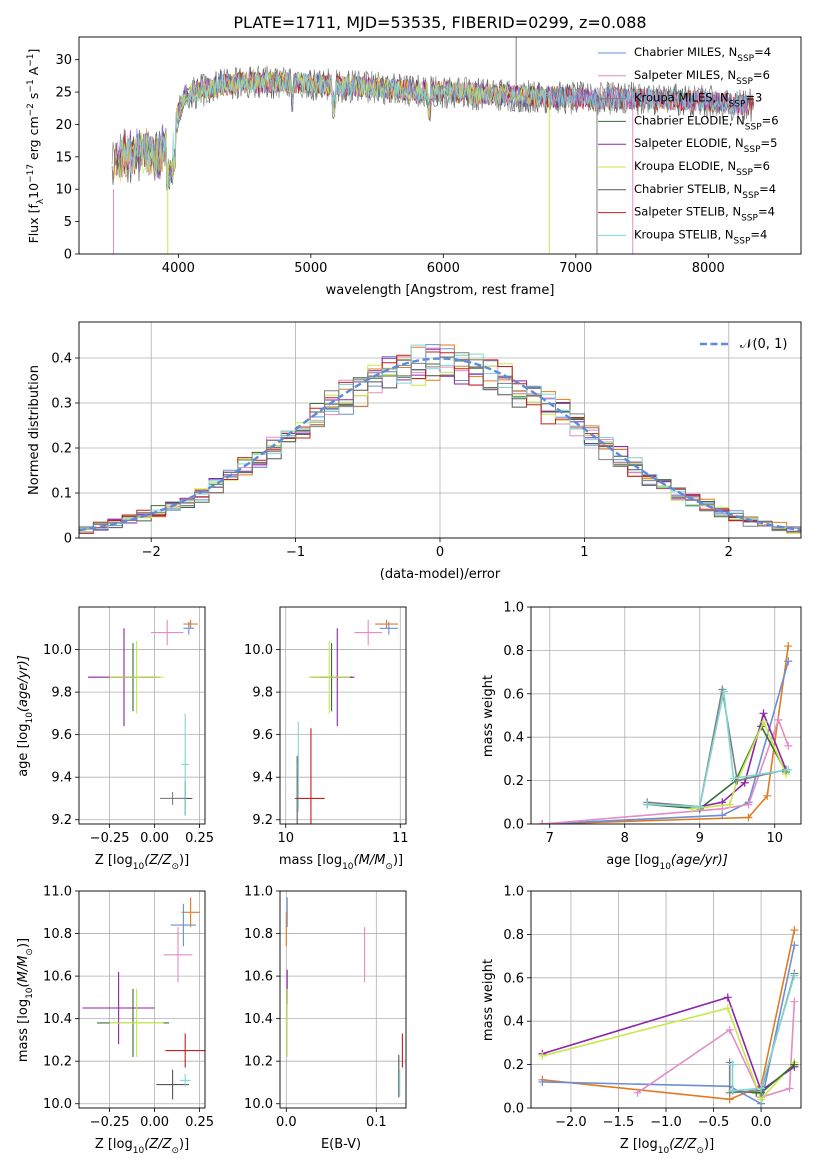 The width and height of the screenshot is (819, 1170). What do you see at coordinates (310, 268) in the screenshot?
I see `x-tick-label: 5000` at bounding box center [310, 268].